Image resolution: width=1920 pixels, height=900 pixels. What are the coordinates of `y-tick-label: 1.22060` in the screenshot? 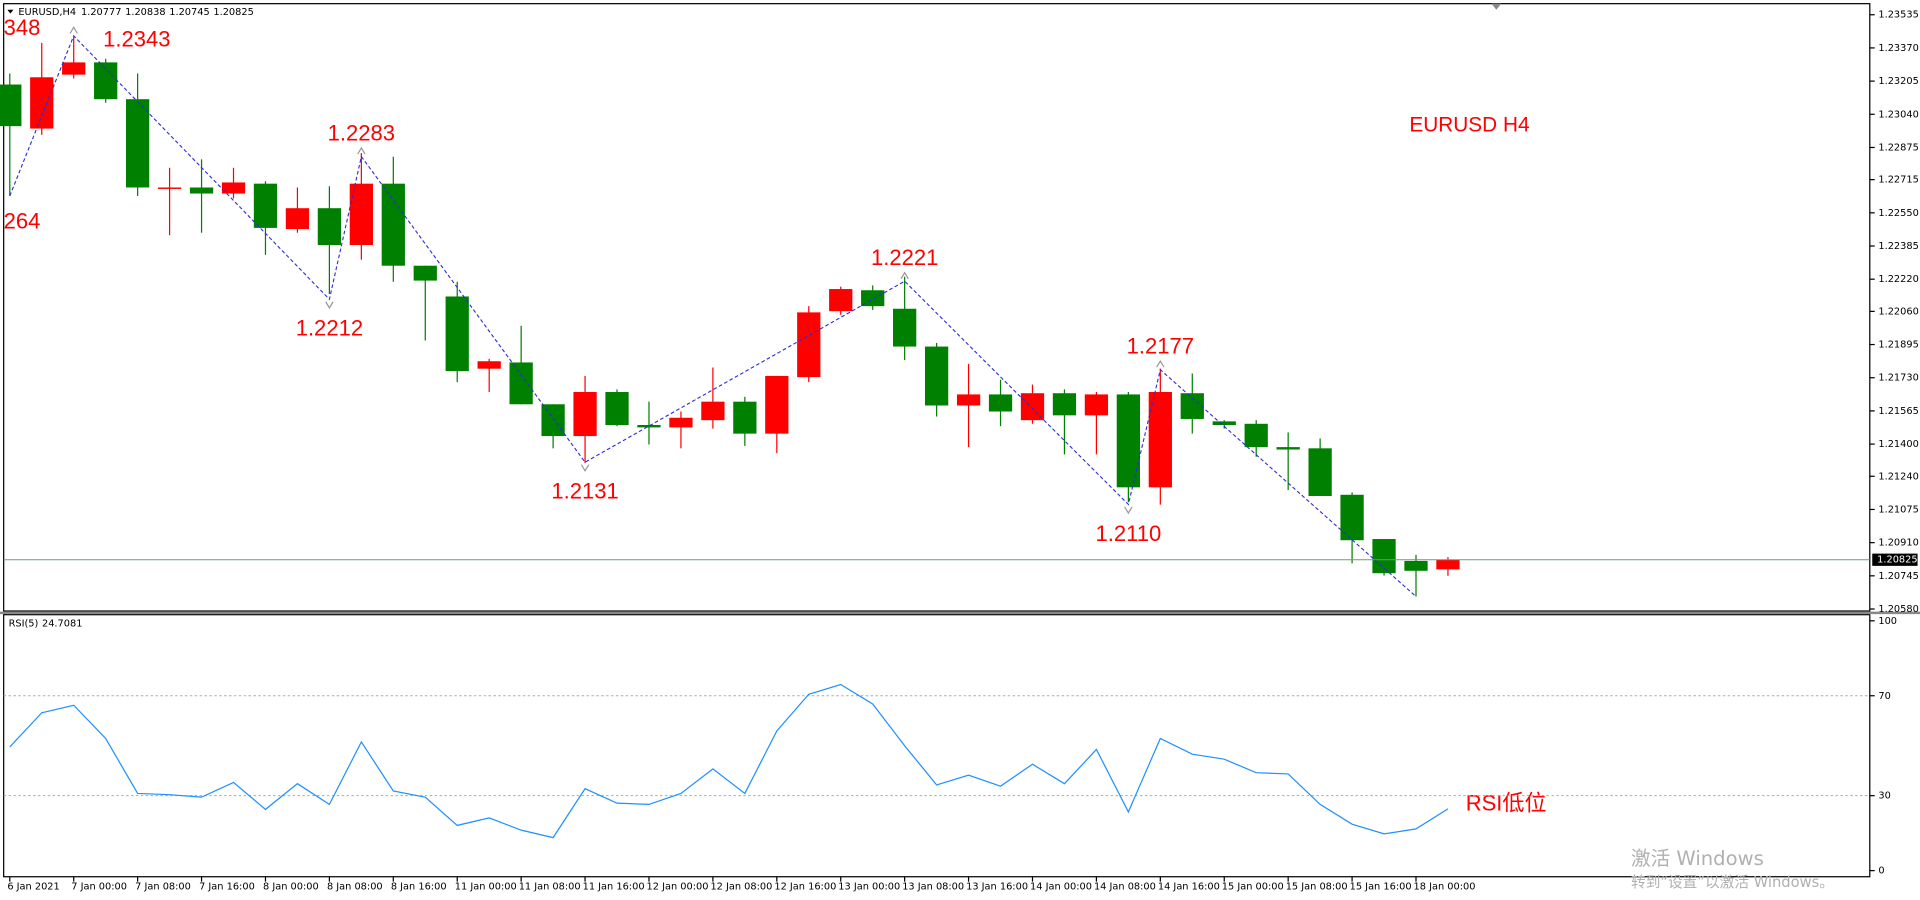 It's located at (1898, 311).